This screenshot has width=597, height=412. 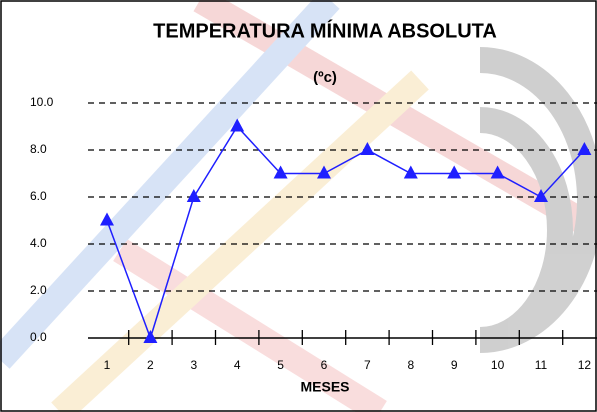 What do you see at coordinates (498, 365) in the screenshot?
I see `x-tick-label: 10` at bounding box center [498, 365].